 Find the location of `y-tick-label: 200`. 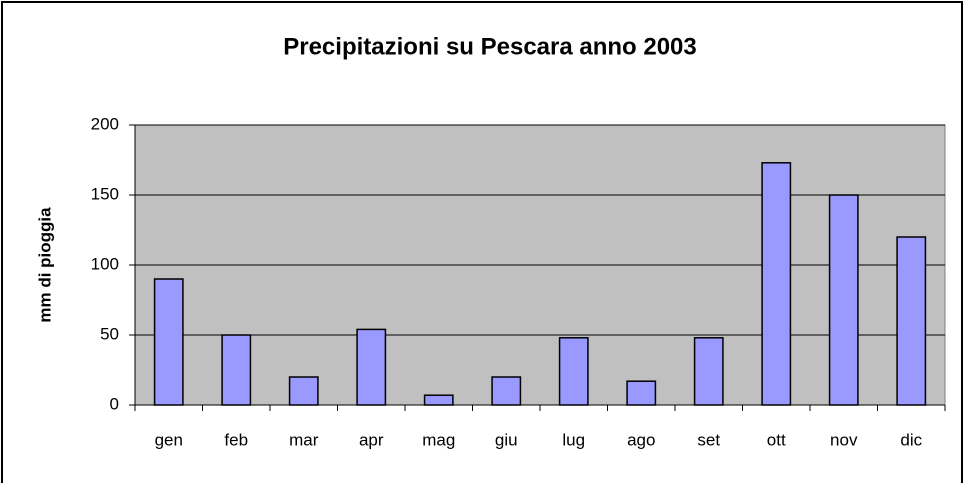

y-tick-label: 200 is located at coordinates (105, 123).